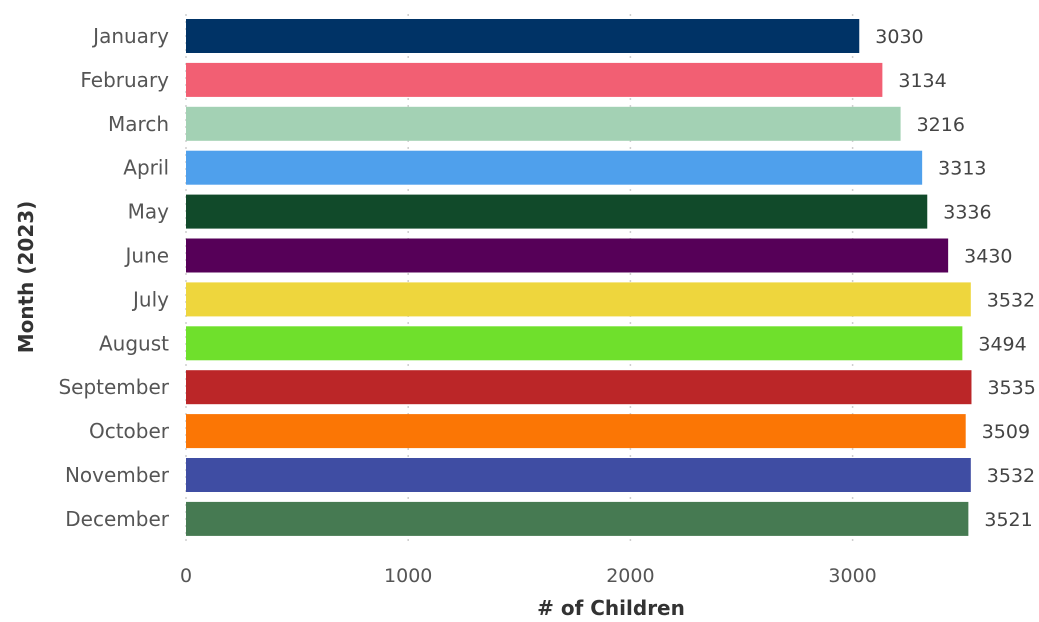 This screenshot has height=622, width=1039. Describe the element at coordinates (576, 431) in the screenshot. I see `bar-october` at that location.